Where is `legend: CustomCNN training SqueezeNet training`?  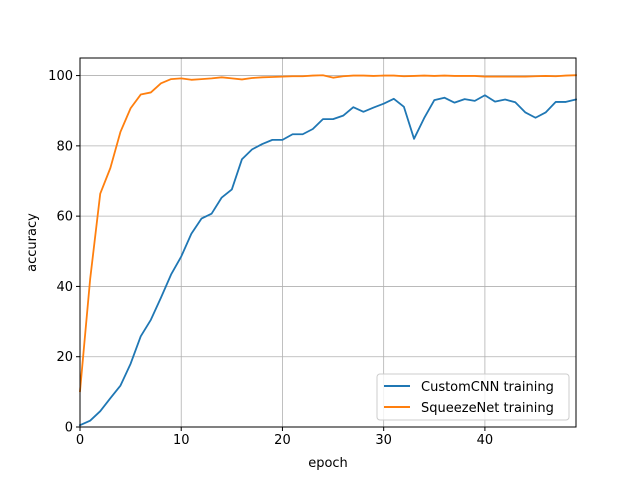 legend: CustomCNN training SqueezeNet training is located at coordinates (473, 397).